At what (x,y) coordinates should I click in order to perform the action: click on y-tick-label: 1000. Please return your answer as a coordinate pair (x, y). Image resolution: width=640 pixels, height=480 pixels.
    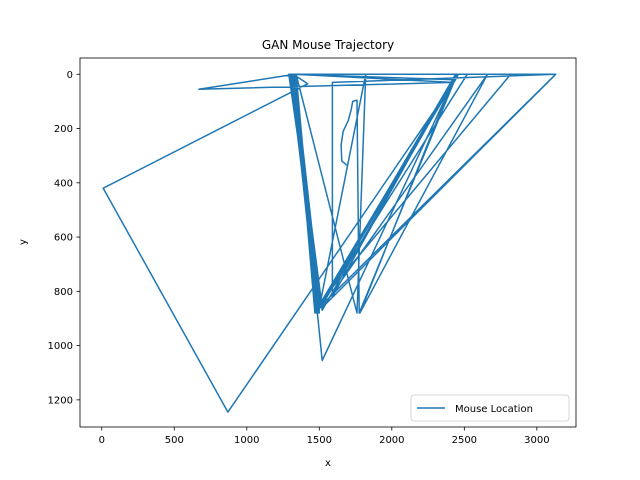
    Looking at the image, I should click on (60, 346).